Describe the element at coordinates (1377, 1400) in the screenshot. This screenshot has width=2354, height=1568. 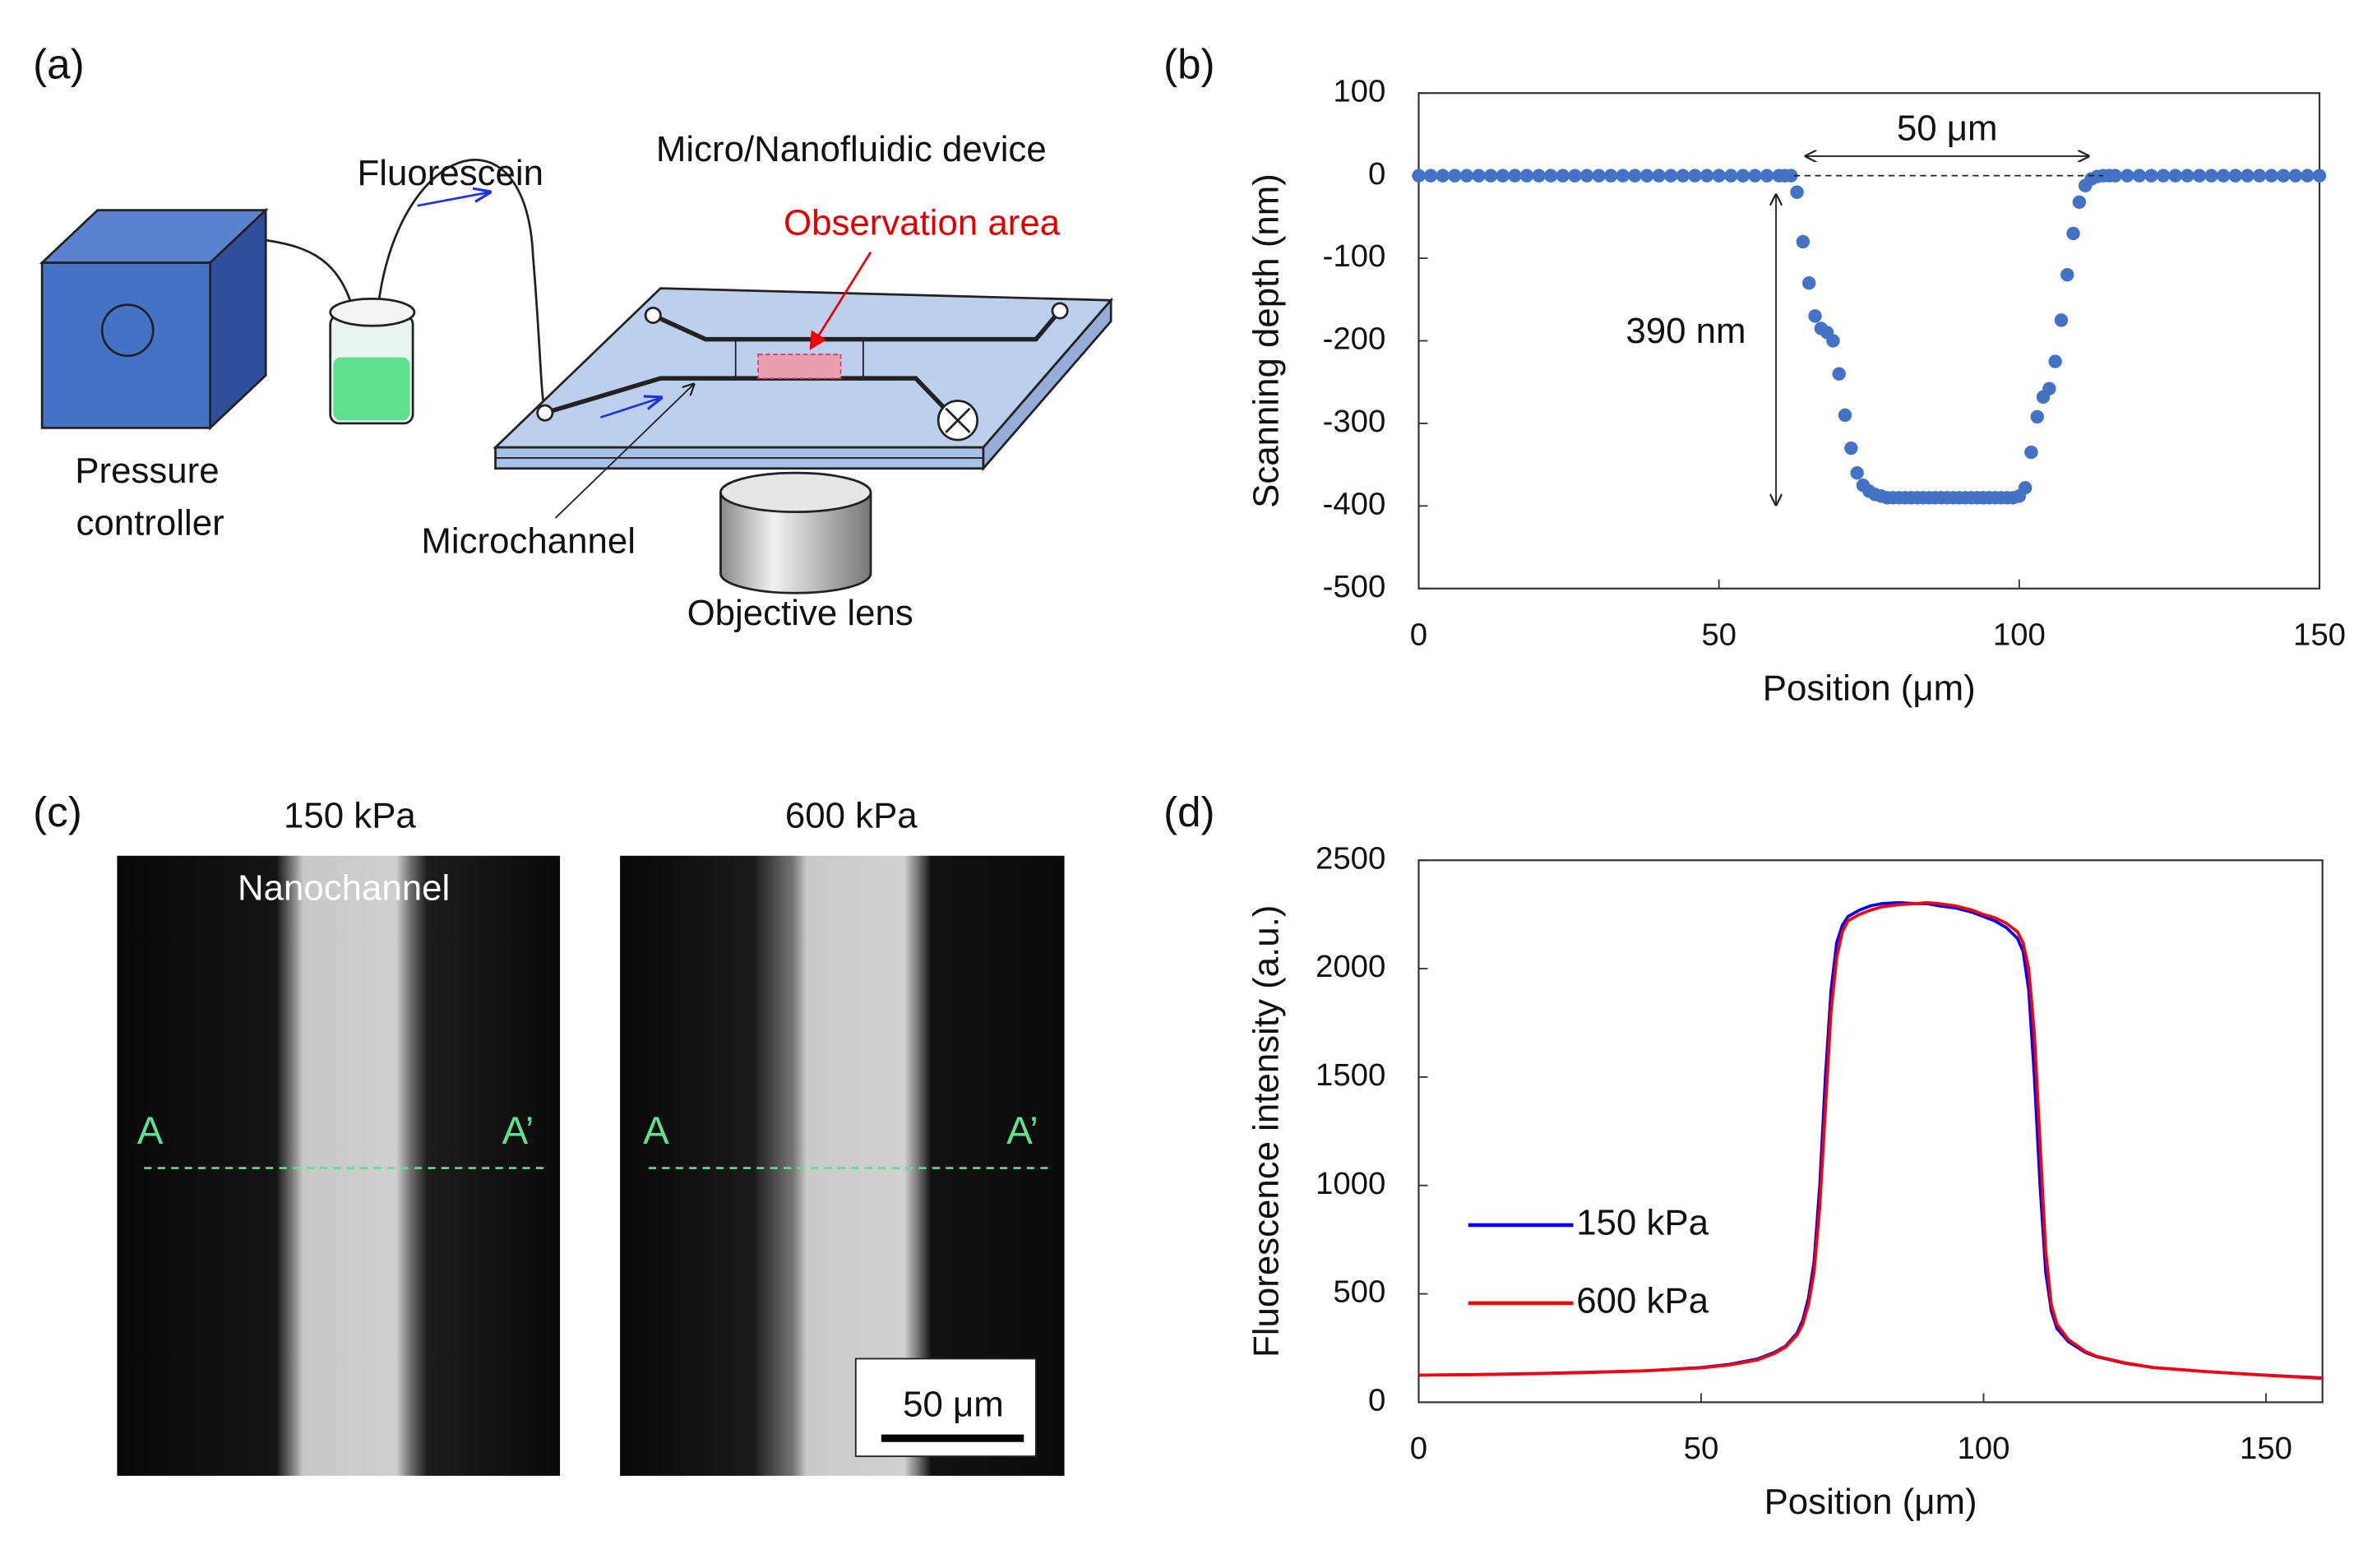
I see `y-tick-label: 0` at that location.